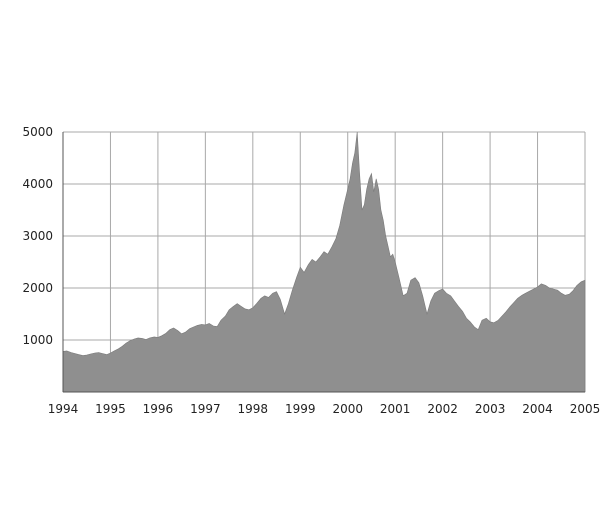 Image resolution: width=600 pixels, height=509 pixels. I want to click on y-tick-label-1000: 1000, so click(37, 340).